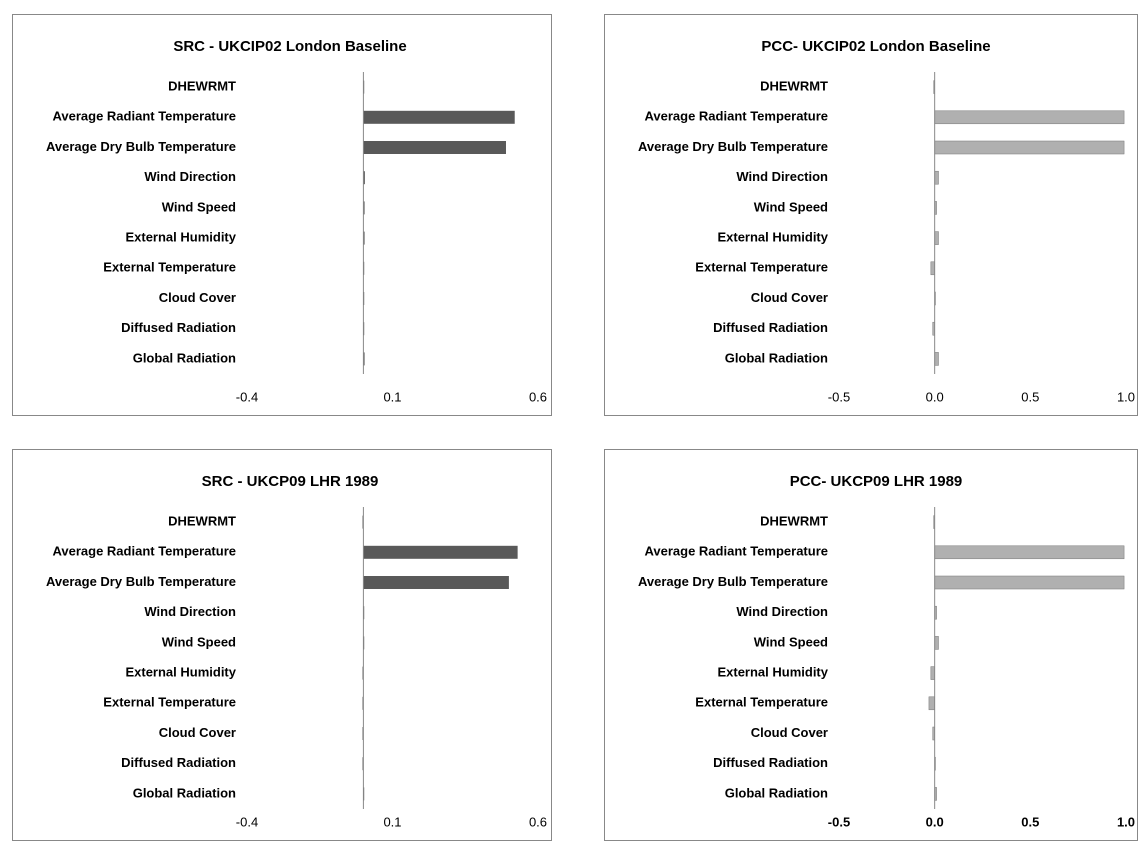 The height and width of the screenshot is (848, 1140). I want to click on chart-title: SRC - UKCIP02 London Baseline, so click(289, 46).